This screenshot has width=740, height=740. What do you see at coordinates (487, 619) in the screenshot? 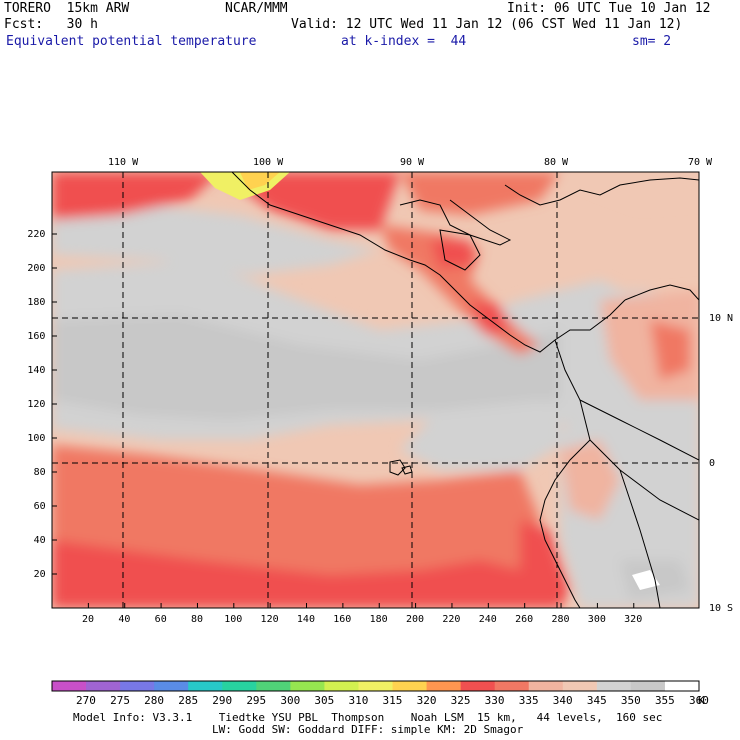
I see `grid-x-label: 240` at bounding box center [487, 619].